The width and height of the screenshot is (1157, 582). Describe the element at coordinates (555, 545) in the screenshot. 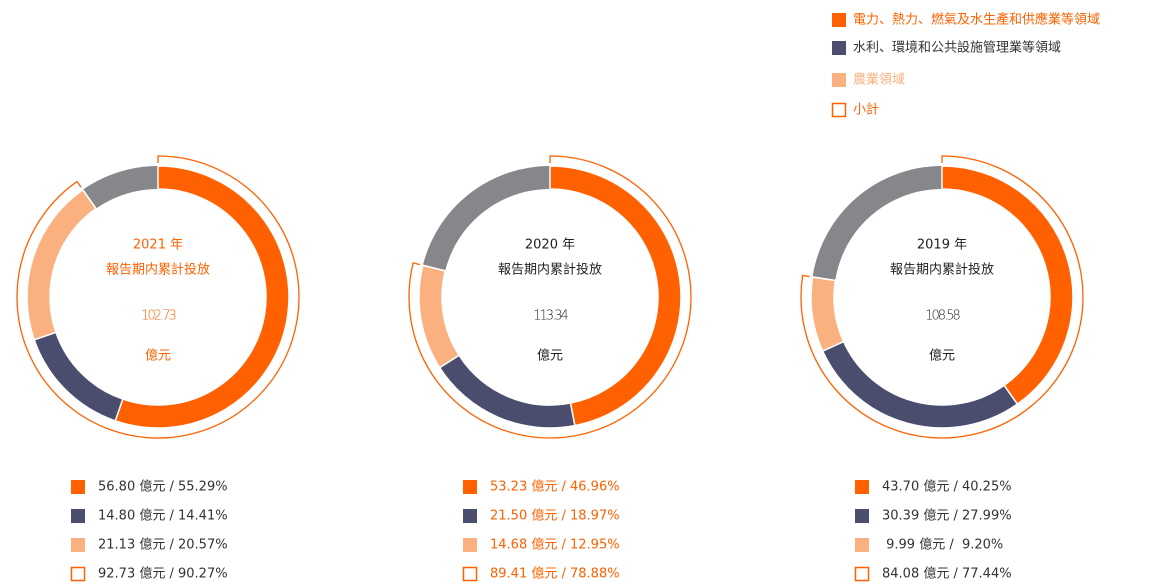

I see `value-label: 14.68 億元 / 12.95%` at that location.